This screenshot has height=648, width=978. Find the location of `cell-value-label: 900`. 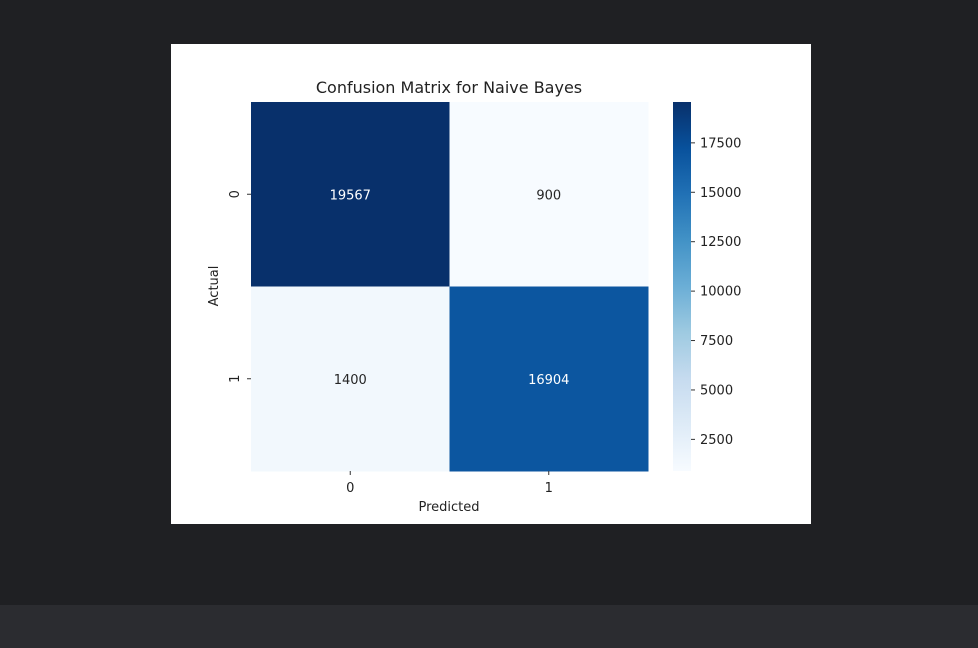

cell-value-label: 900 is located at coordinates (548, 195).